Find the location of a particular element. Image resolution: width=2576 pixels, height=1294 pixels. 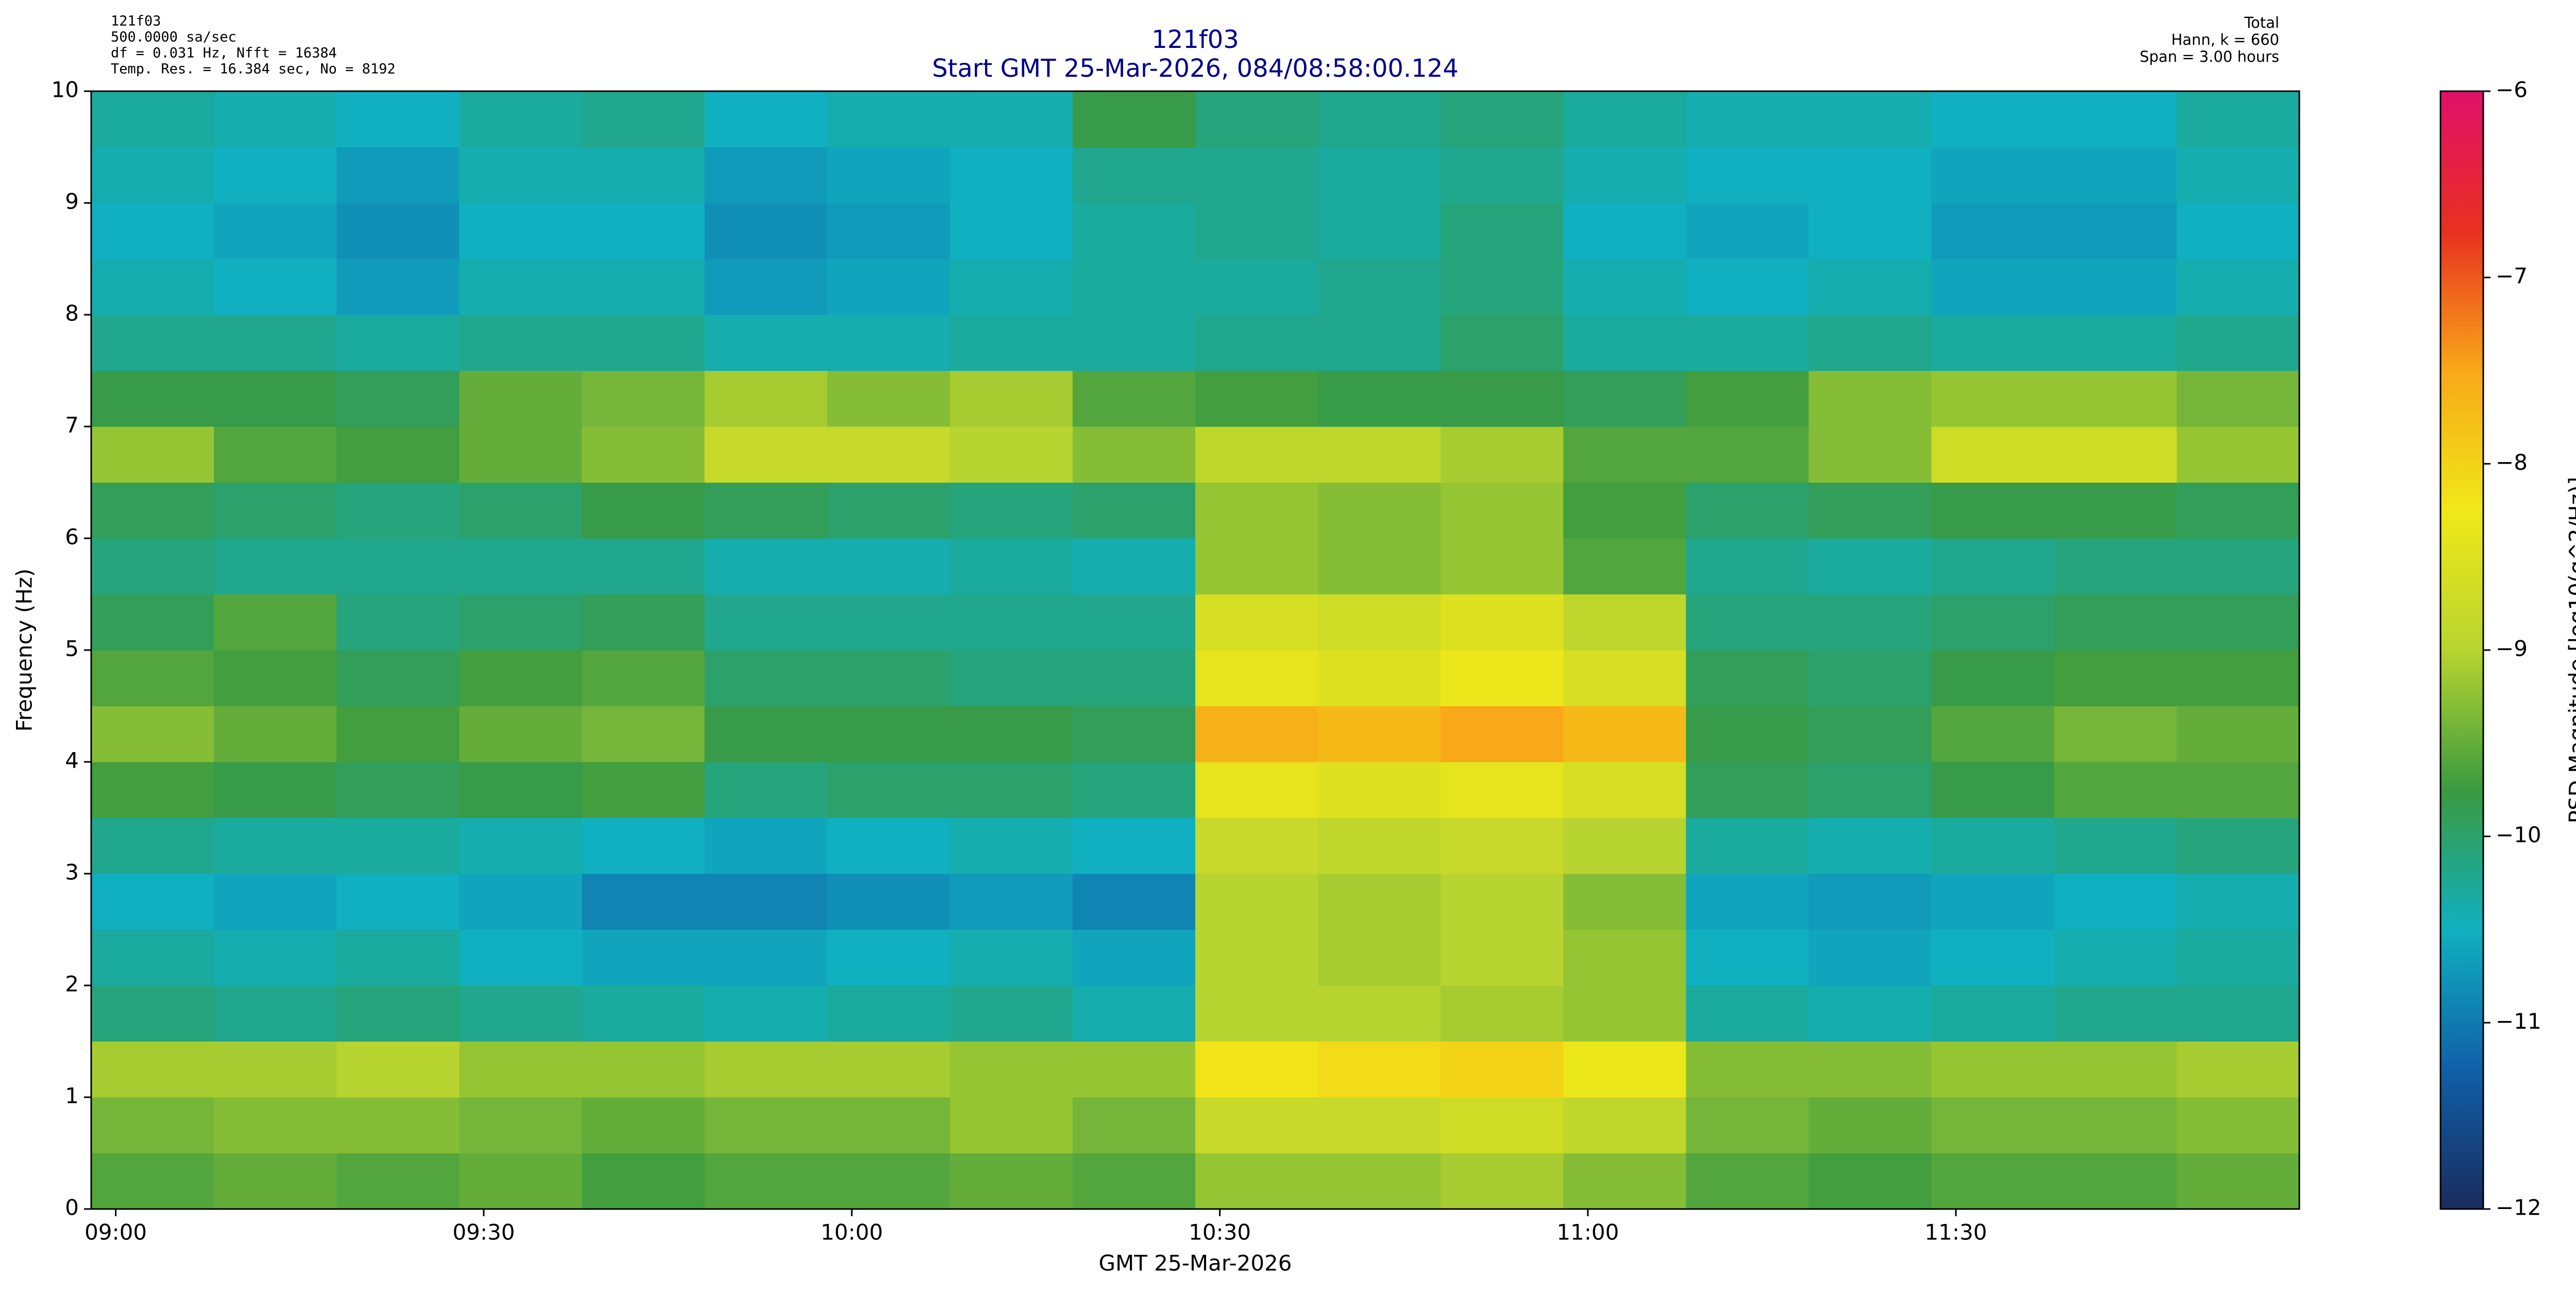

y-tick-label: 8 is located at coordinates (72, 313).